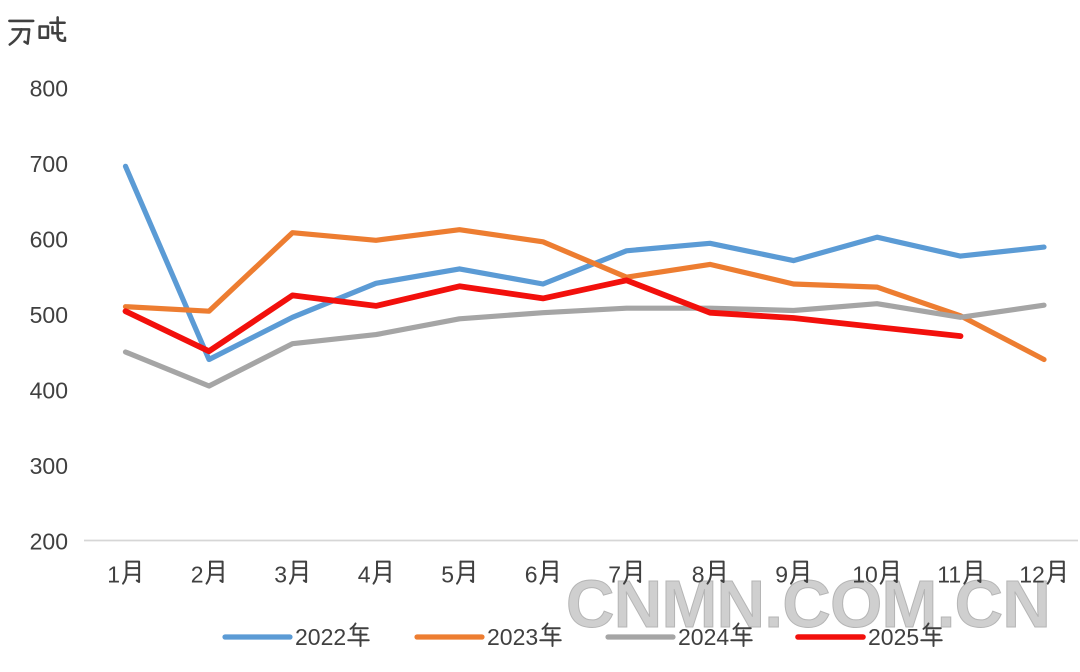 The image size is (1080, 672). Describe the element at coordinates (698, 575) in the screenshot. I see `svg-text: 8` at that location.